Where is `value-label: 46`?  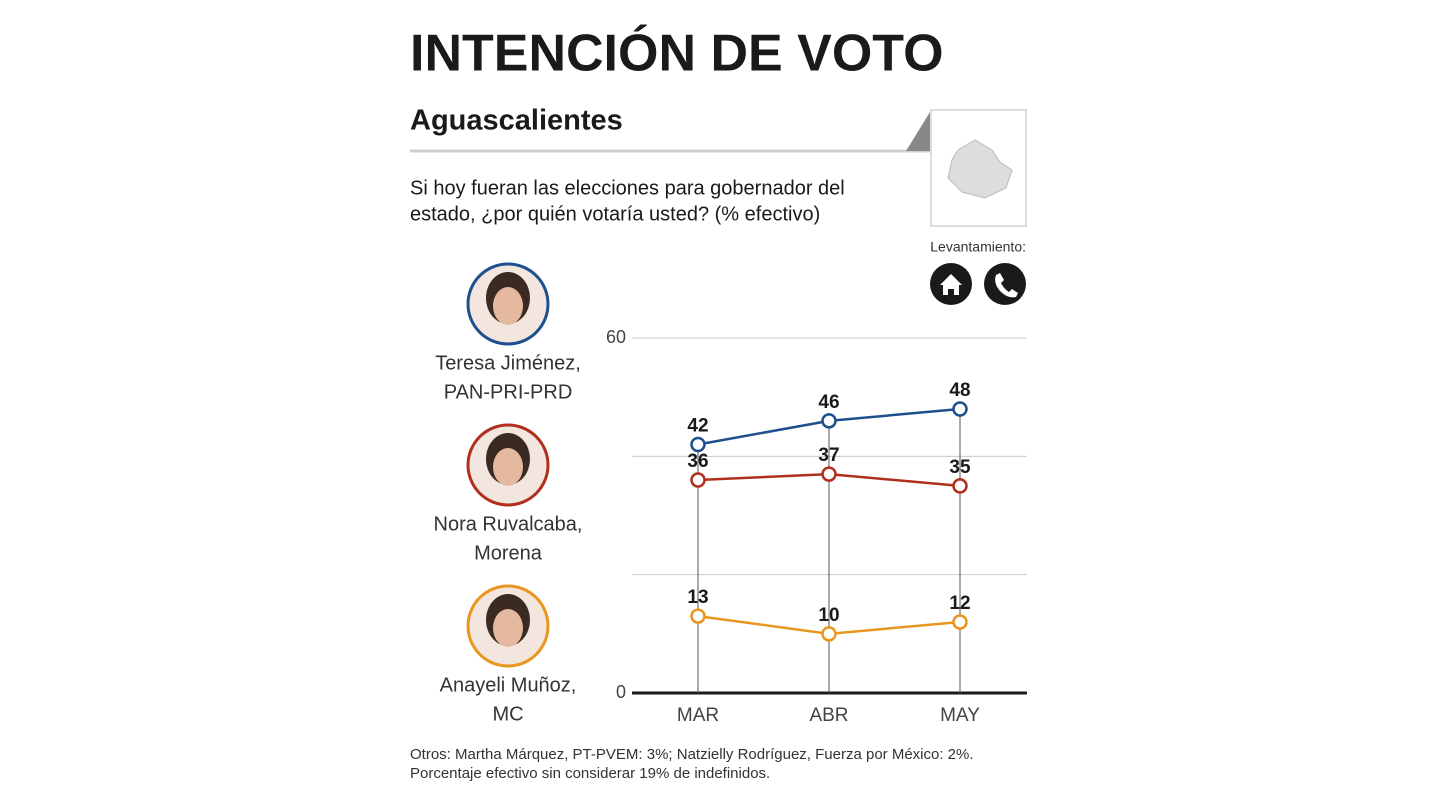 value-label: 46 is located at coordinates (828, 402).